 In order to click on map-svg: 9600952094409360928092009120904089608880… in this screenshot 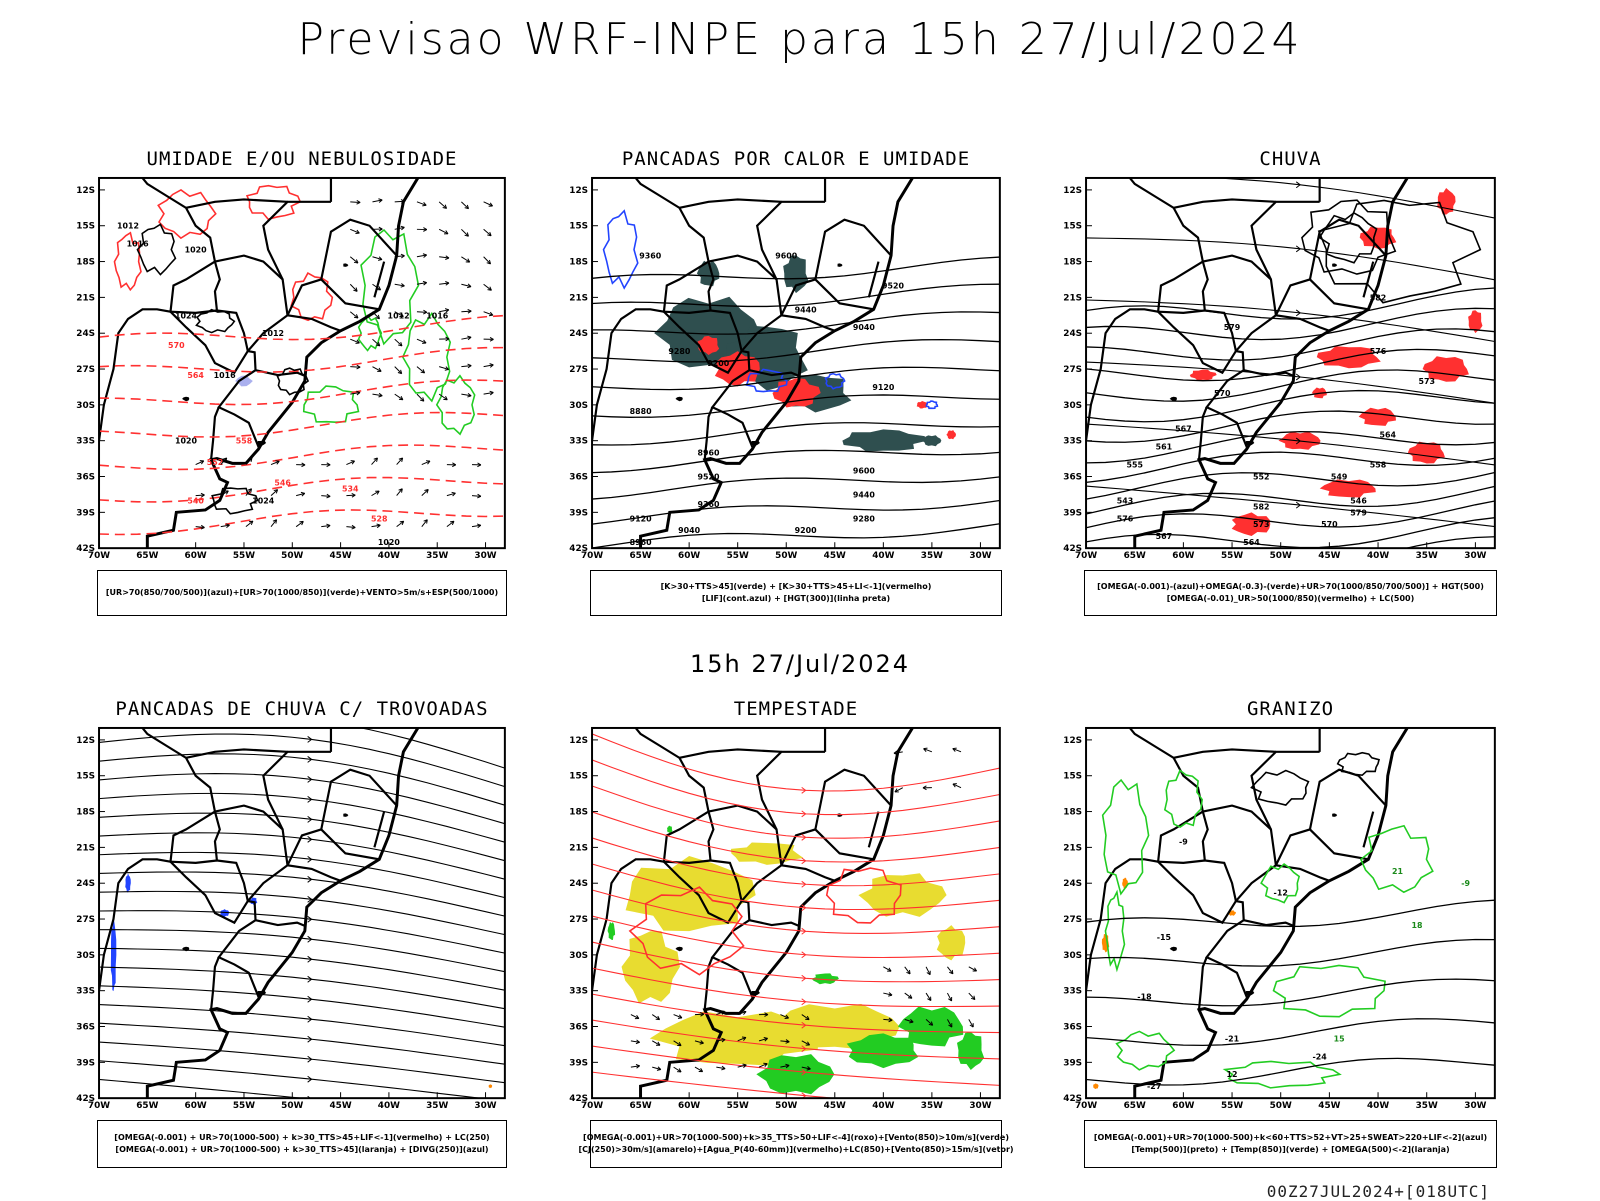, I will do `click(791, 369)`.